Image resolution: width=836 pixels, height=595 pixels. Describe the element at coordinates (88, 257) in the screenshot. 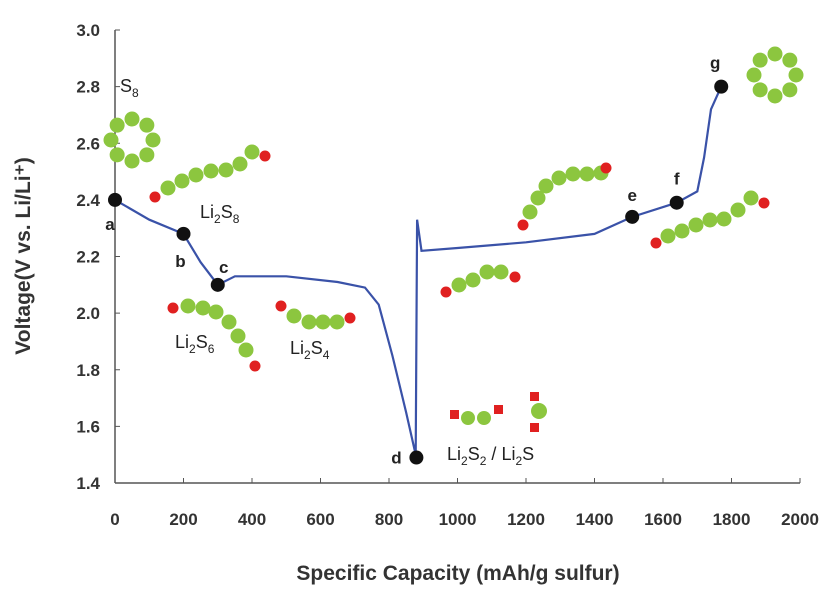

I see `y-tick-label: 2.2` at that location.